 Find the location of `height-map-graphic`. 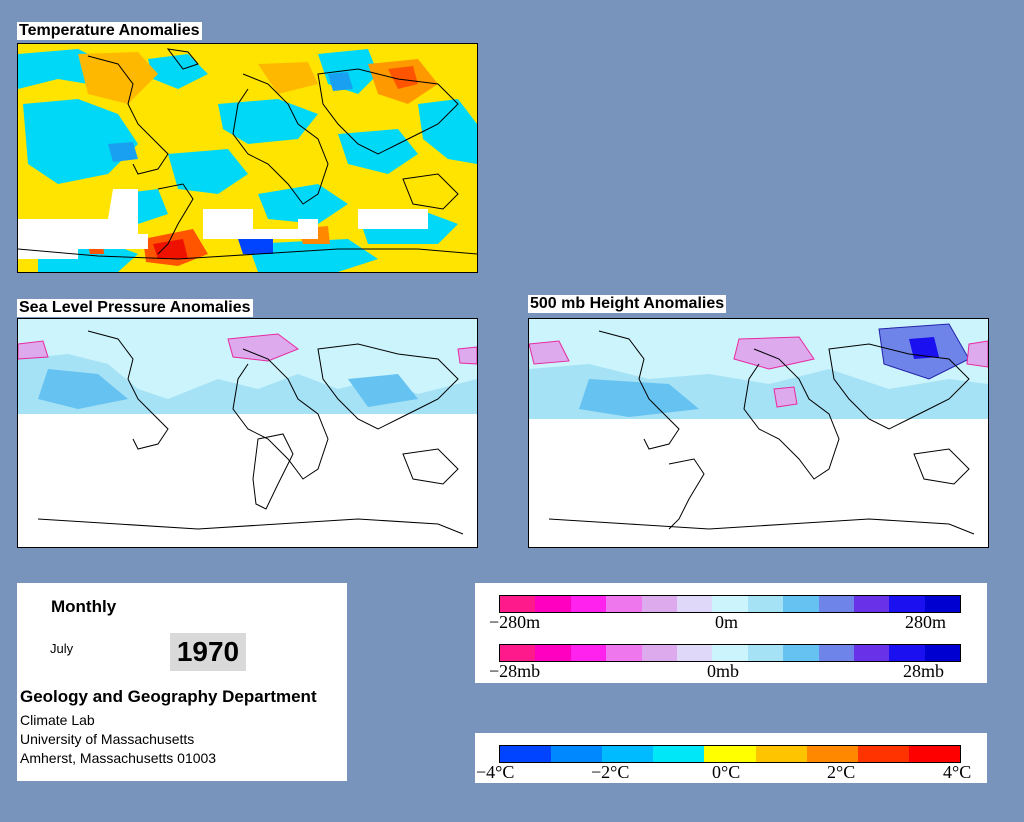

height-map-graphic is located at coordinates (758, 427).